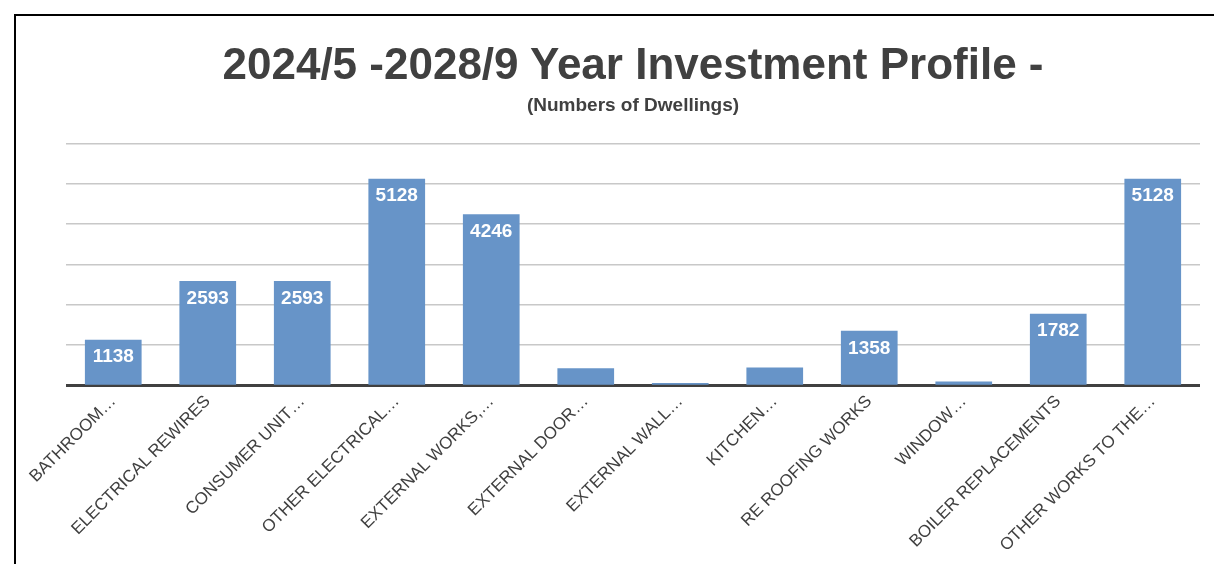  Describe the element at coordinates (869, 347) in the screenshot. I see `data-label: 1358` at that location.